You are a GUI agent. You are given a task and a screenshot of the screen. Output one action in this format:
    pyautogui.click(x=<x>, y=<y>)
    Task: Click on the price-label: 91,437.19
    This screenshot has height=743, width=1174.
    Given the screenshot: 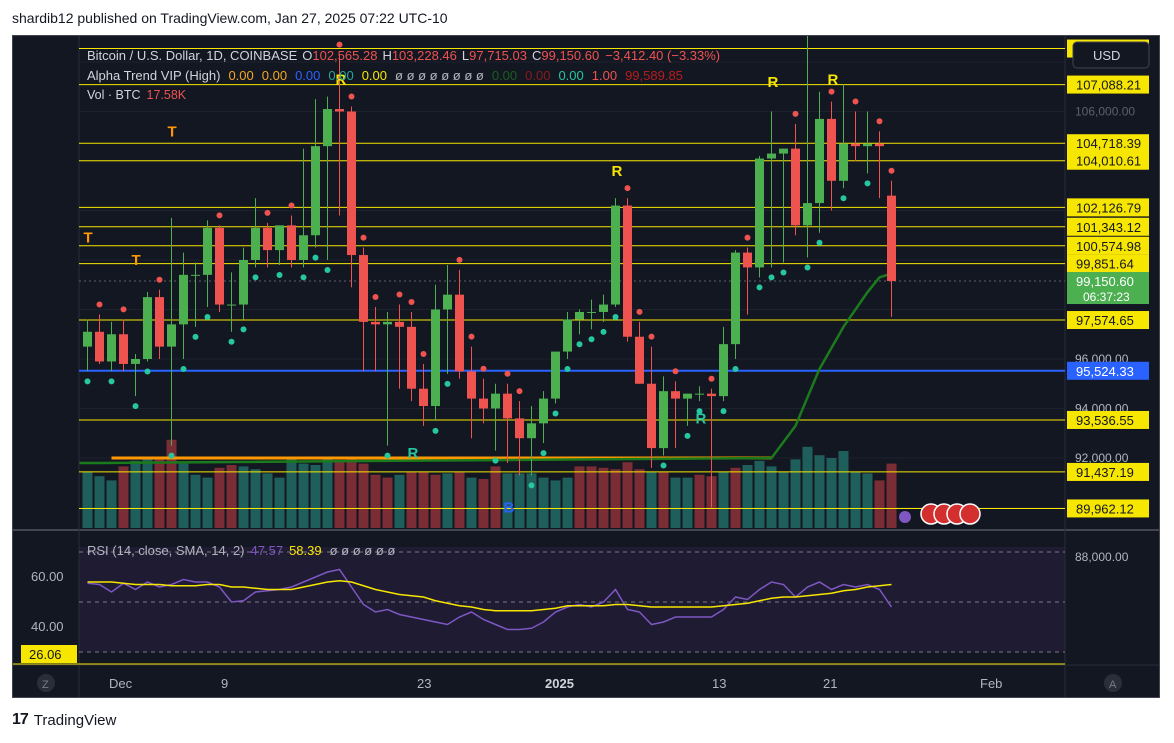 What is the action you would take?
    pyautogui.click(x=1105, y=472)
    